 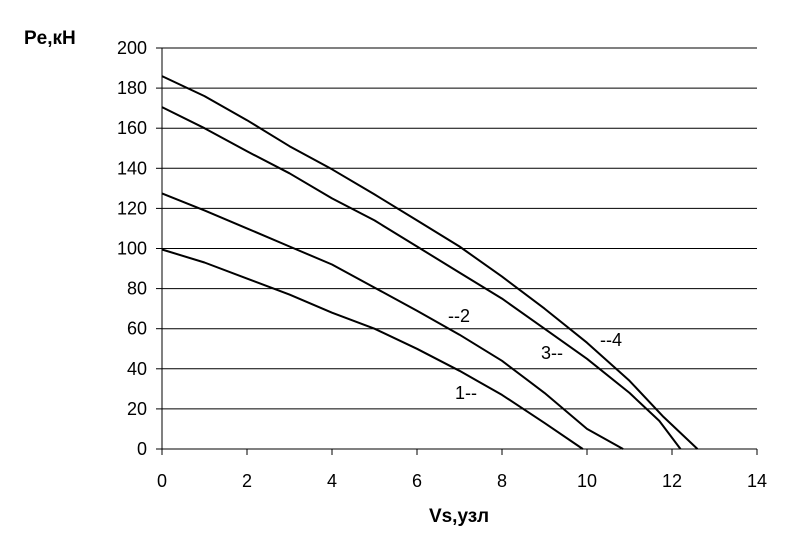 I want to click on y-tick-label-80: 80, so click(x=137, y=289).